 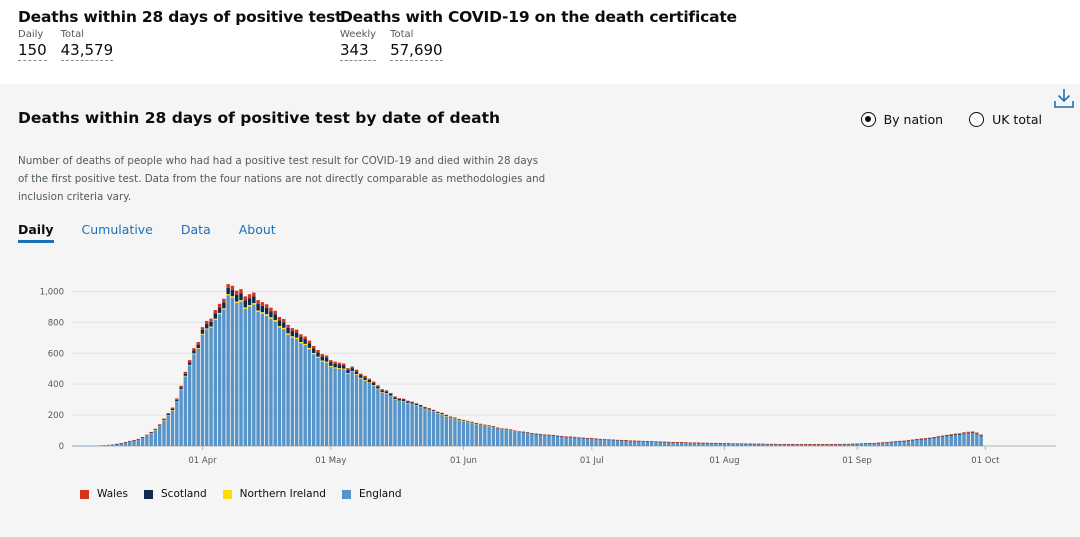 I want to click on certificate-weekly-value: 343, so click(x=358, y=51).